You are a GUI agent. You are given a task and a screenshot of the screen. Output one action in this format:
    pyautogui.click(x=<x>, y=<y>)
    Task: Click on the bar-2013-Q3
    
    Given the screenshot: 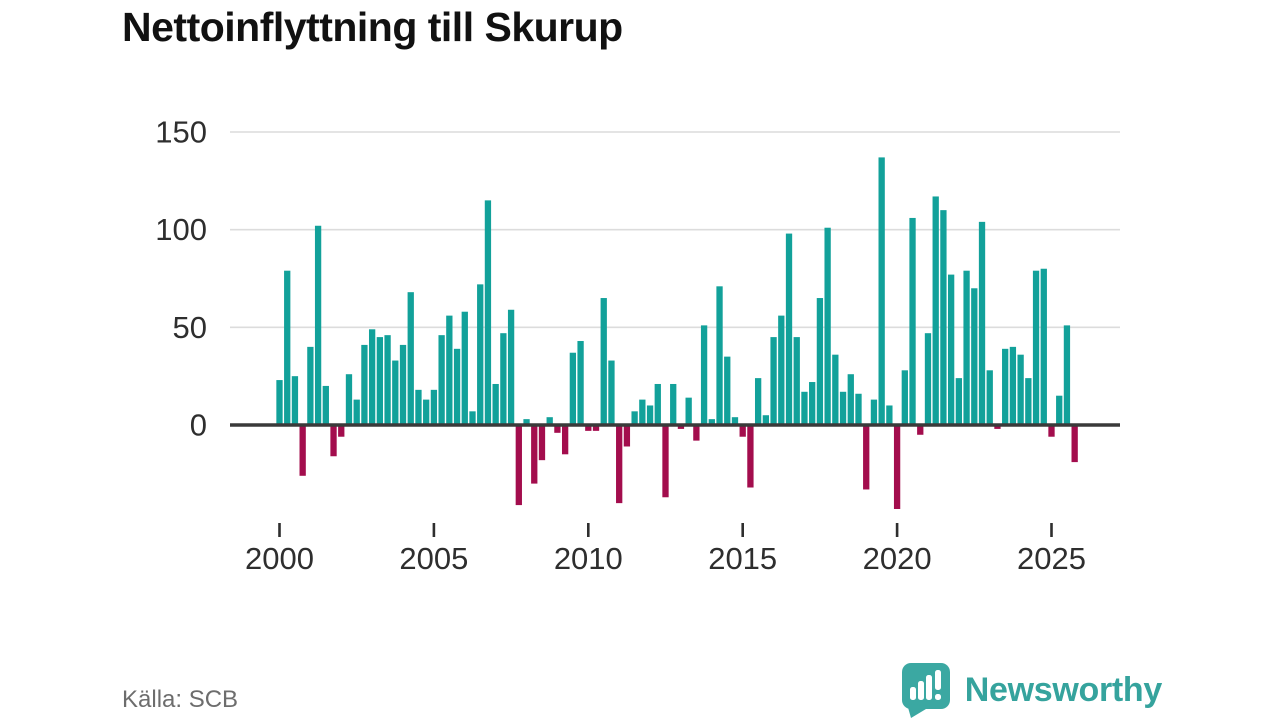 What is the action you would take?
    pyautogui.click(x=696, y=433)
    